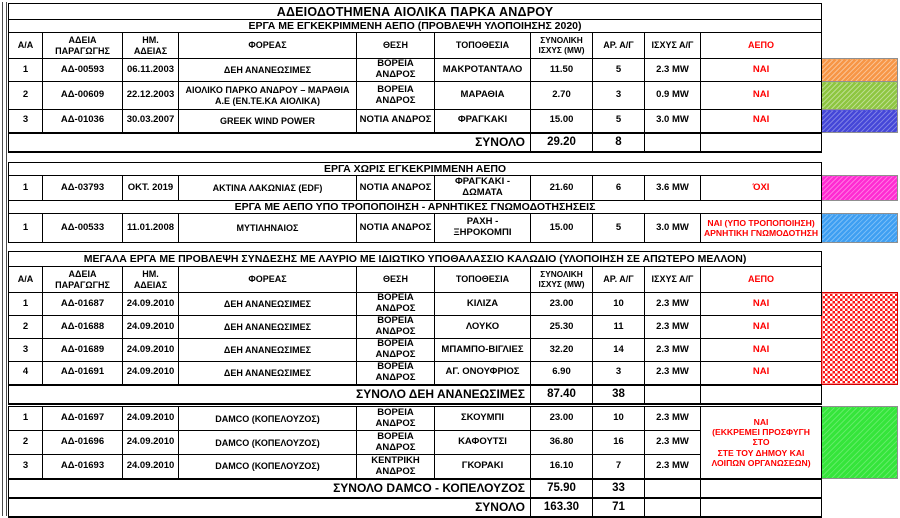 This screenshot has width=900, height=518. Describe the element at coordinates (82, 45) in the screenshot. I see `column-header-license: ΑΔΕΙΑ ΠΑΡΑΓΩΓΗΣ` at that location.